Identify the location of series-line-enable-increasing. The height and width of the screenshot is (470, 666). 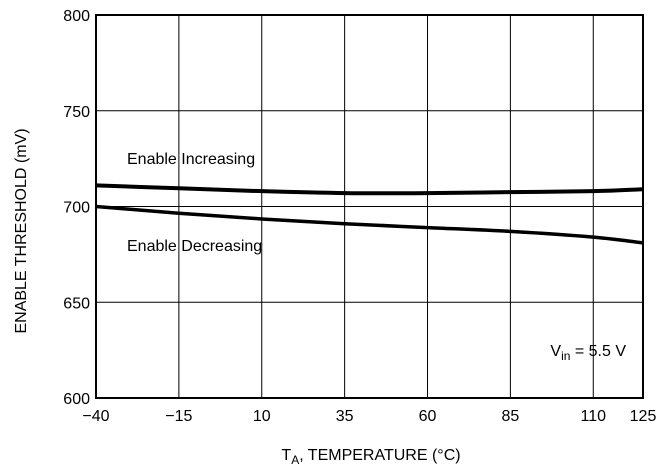
(369, 189).